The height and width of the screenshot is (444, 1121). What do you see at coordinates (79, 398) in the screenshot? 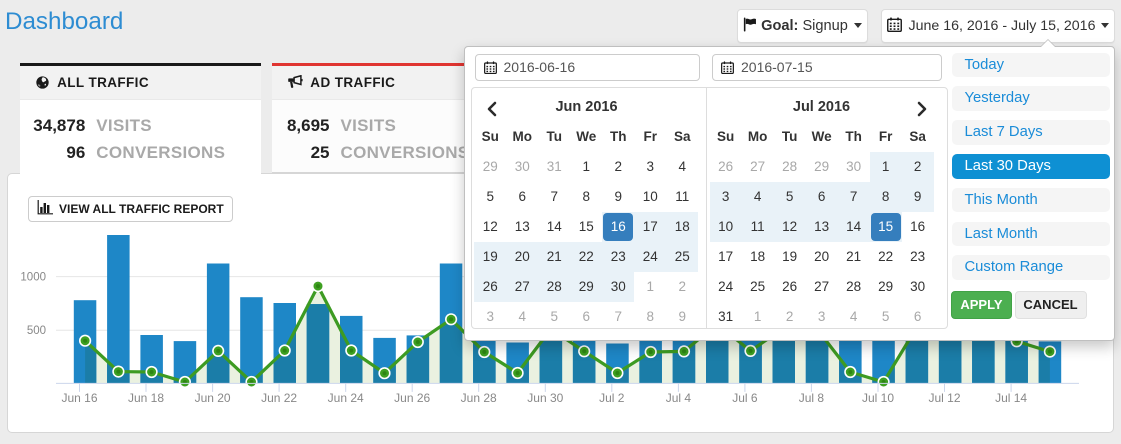
I see `svg-text: Jun 16` at bounding box center [79, 398].